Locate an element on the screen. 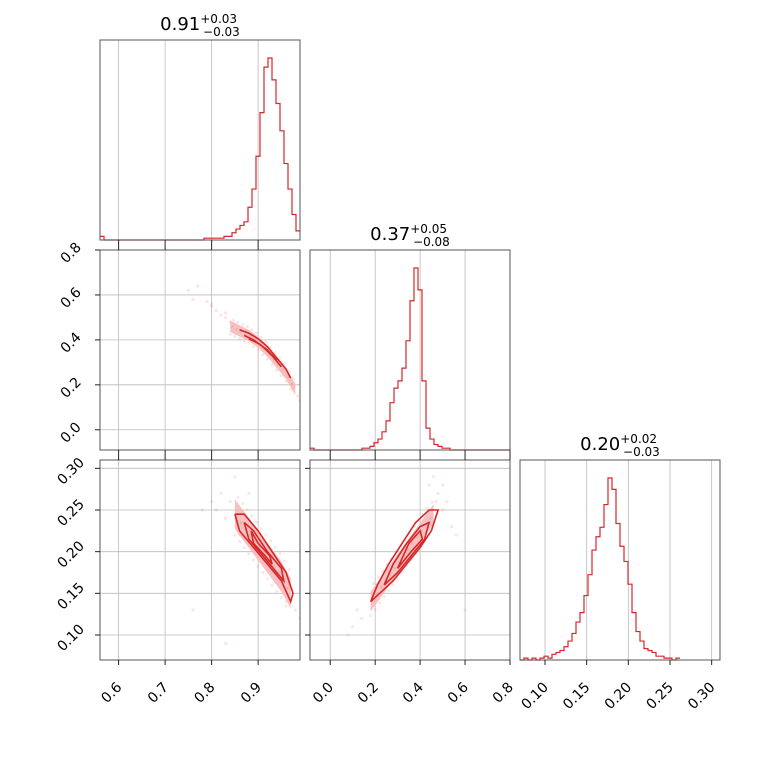 The image size is (760, 760). histogram-panel-2: 0.10 0.15 0.20 0.25 0.300.20+0.02 −0.03 is located at coordinates (619, 572).